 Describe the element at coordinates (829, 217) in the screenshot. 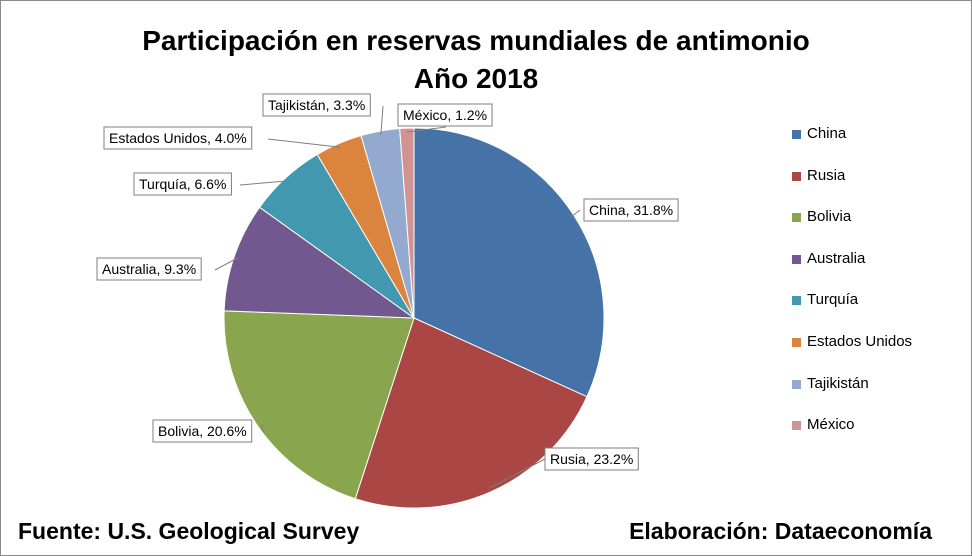

I see `legend-label: Bolivia` at that location.